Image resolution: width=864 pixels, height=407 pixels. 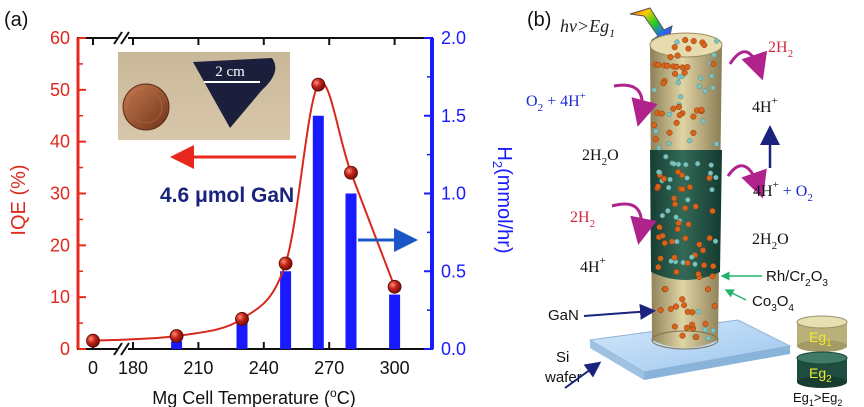 What do you see at coordinates (230, 72) in the screenshot?
I see `scale-bar-label: 2 cm` at bounding box center [230, 72].